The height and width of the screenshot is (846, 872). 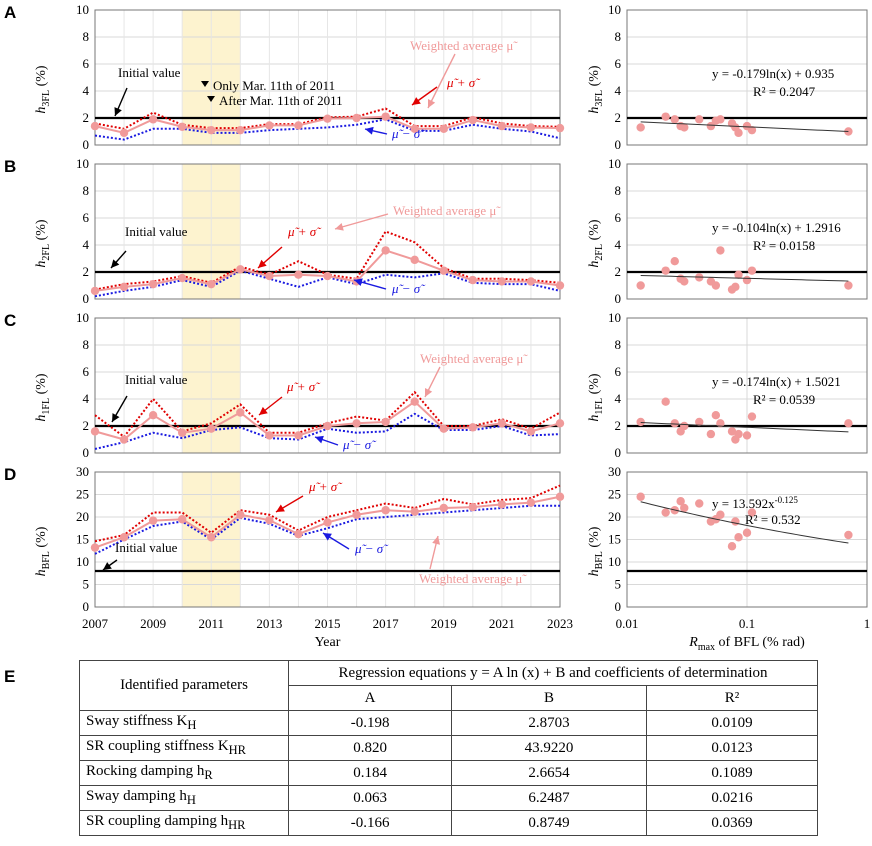 I want to click on x-tick-label: 2023, so click(x=560, y=623).